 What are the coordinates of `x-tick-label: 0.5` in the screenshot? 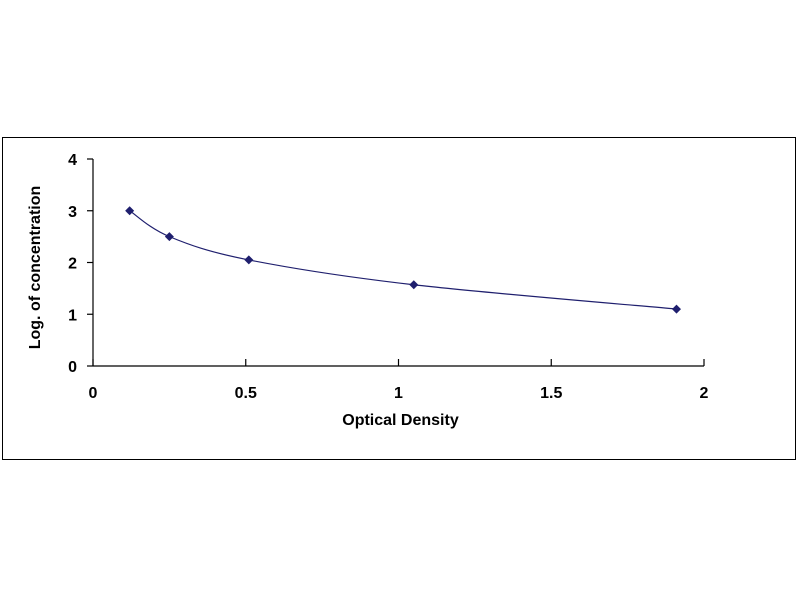 It's located at (246, 393).